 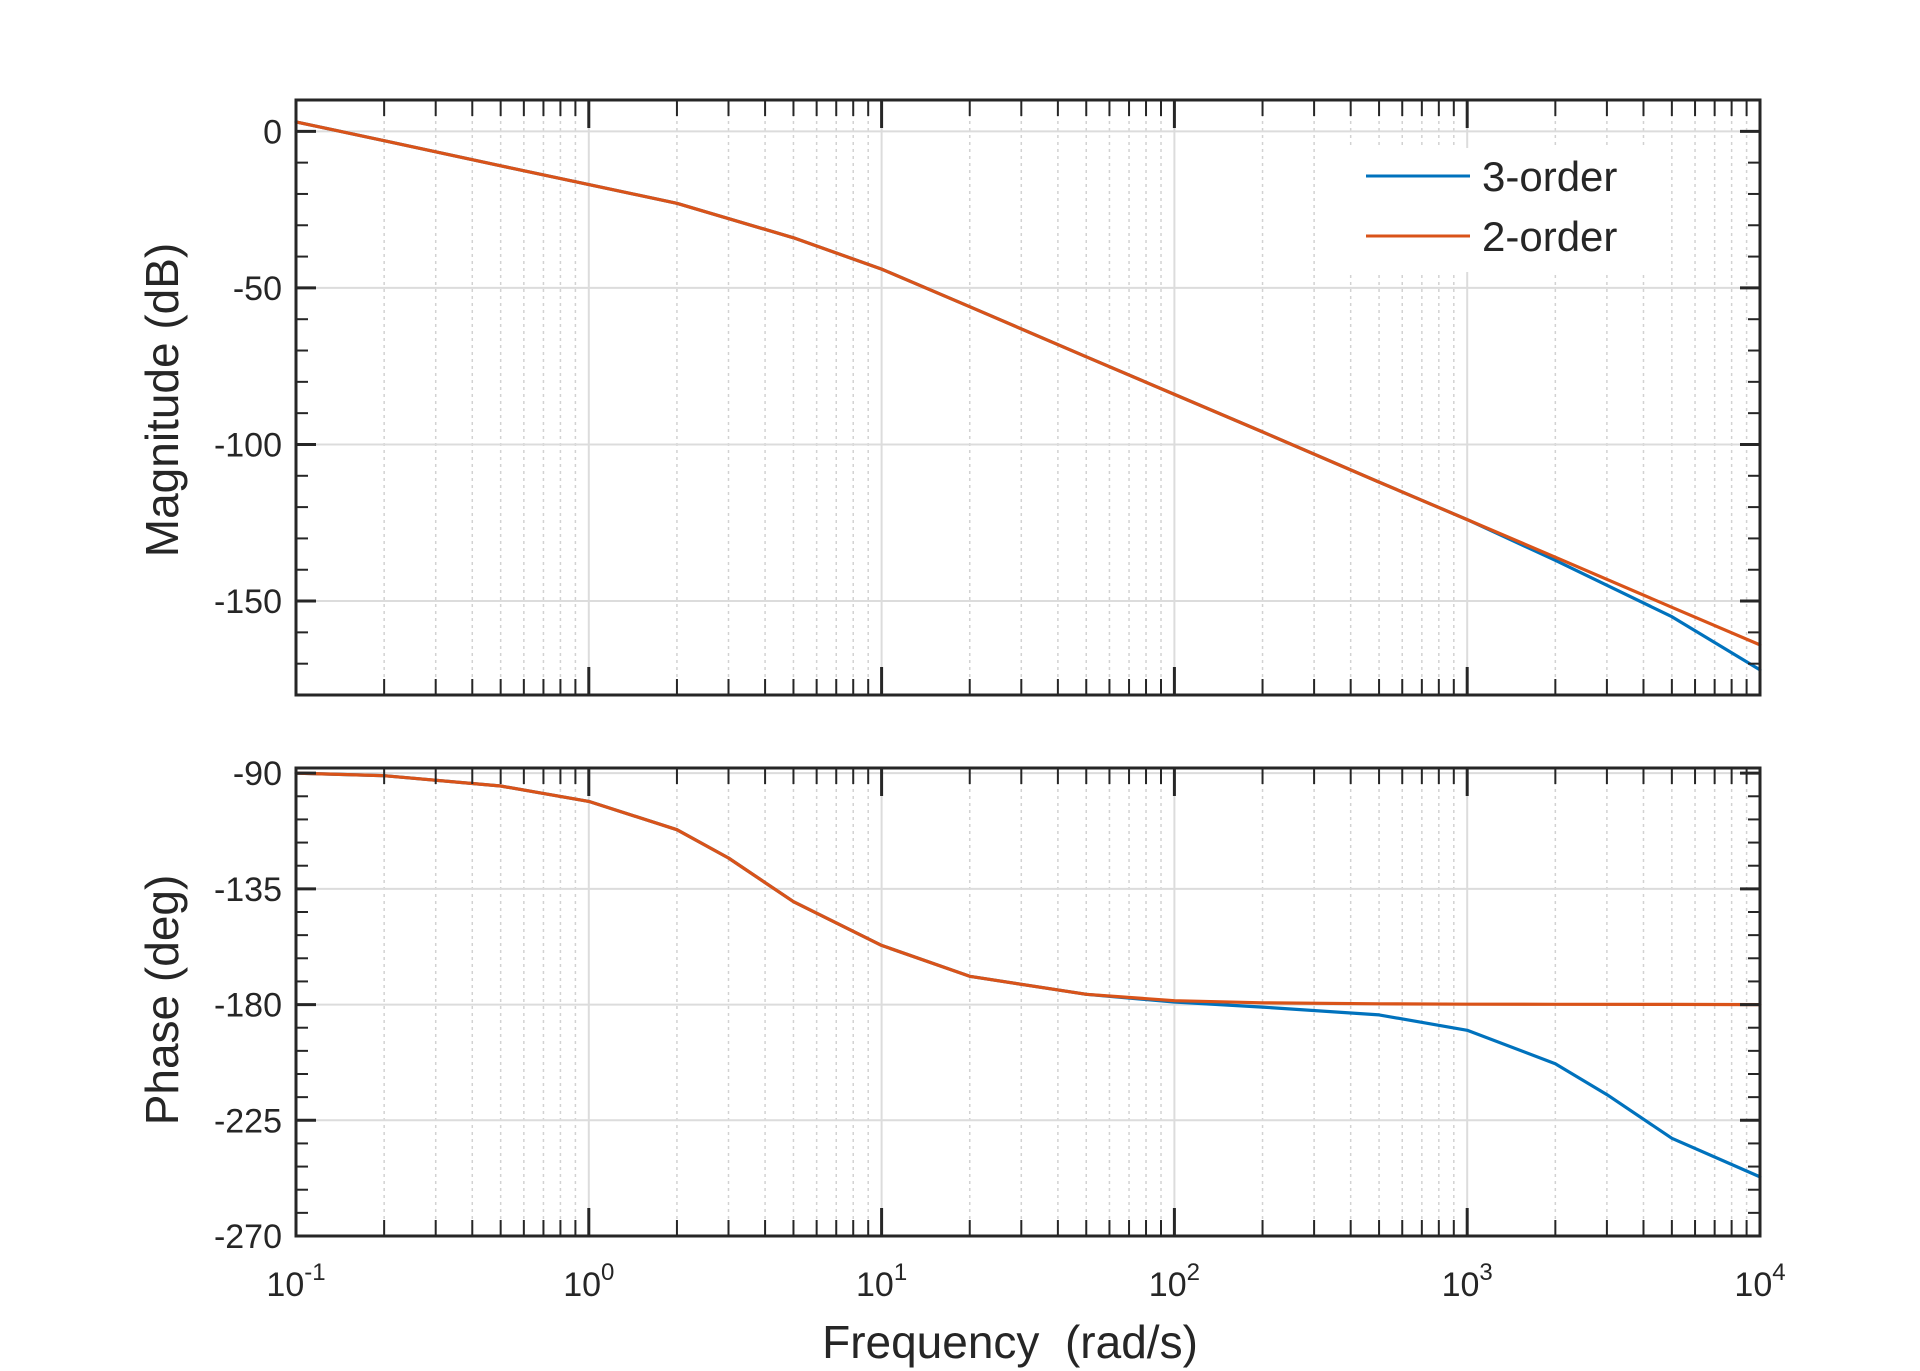 I want to click on phase-y-axis-label: Phase (deg), so click(x=162, y=1000).